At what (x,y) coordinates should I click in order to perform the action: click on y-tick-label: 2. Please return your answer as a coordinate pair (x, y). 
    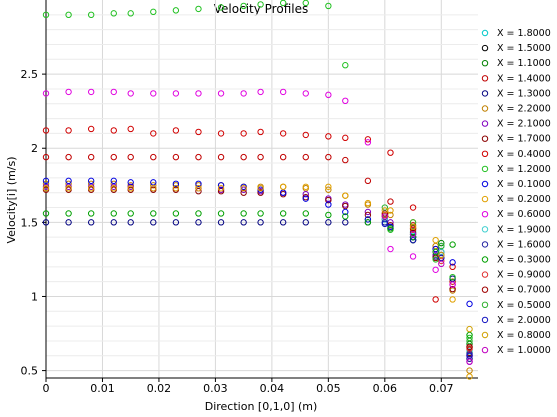
    Looking at the image, I should click on (34, 148).